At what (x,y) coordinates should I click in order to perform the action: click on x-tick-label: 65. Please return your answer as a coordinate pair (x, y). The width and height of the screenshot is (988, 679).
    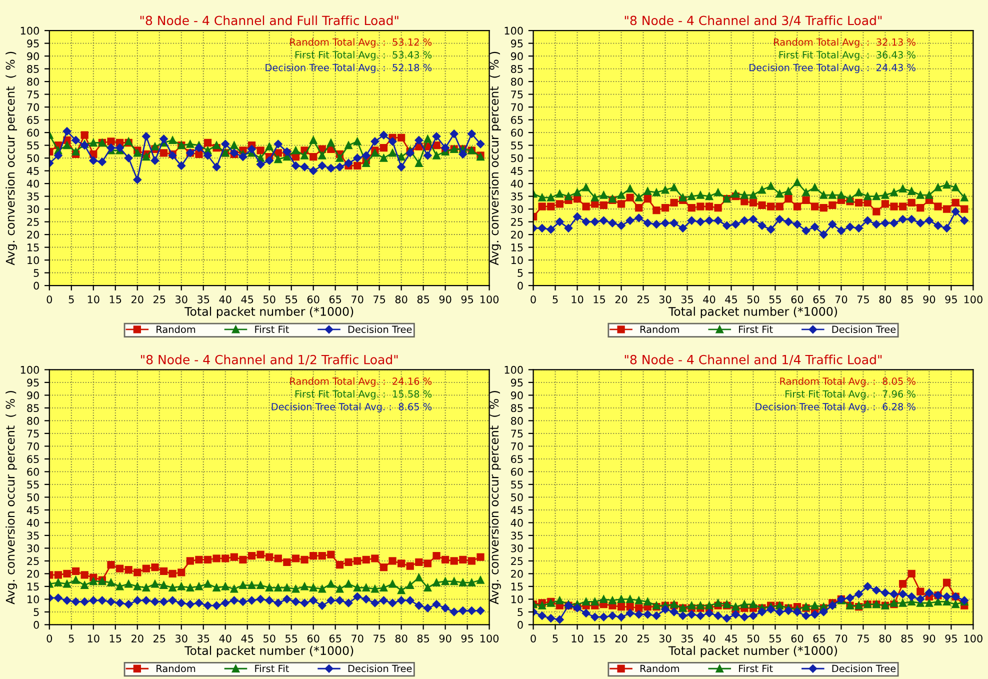
    Looking at the image, I should click on (335, 299).